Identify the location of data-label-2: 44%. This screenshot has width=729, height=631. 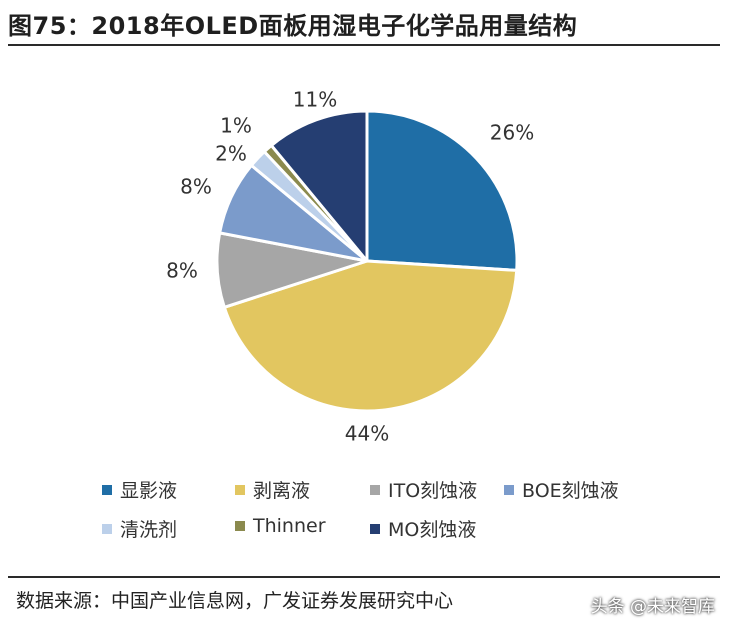
(367, 434).